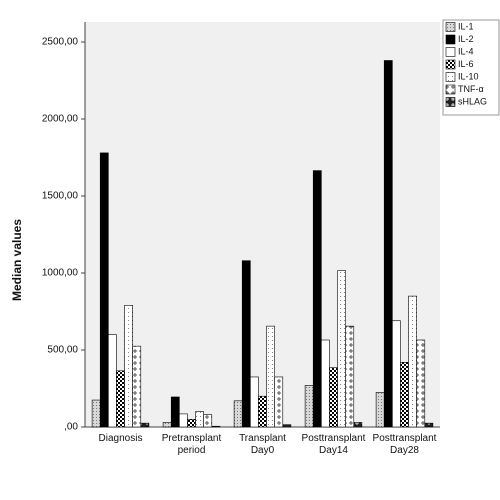  What do you see at coordinates (468, 76) in the screenshot?
I see `legend-label: IL-10` at bounding box center [468, 76].